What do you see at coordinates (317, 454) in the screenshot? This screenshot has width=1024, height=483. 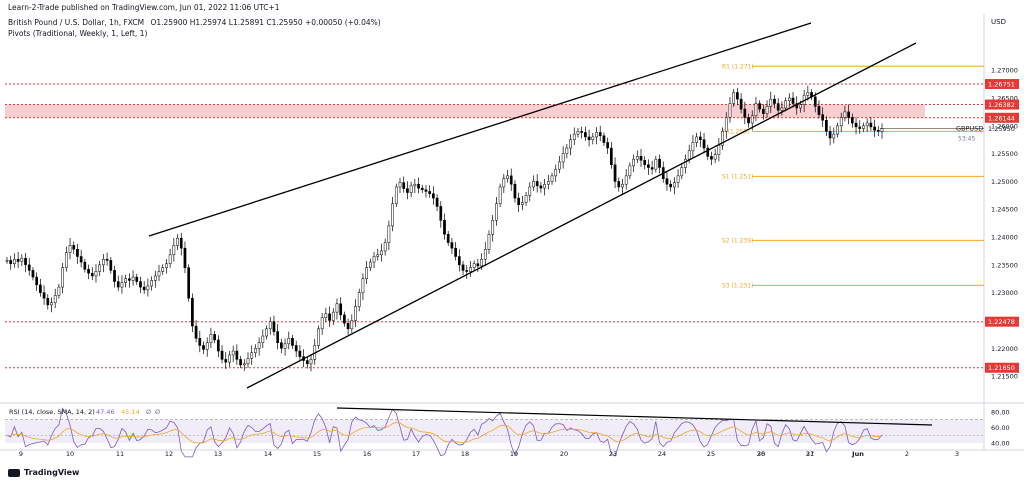 I see `time-axis-tick: 15` at bounding box center [317, 454].